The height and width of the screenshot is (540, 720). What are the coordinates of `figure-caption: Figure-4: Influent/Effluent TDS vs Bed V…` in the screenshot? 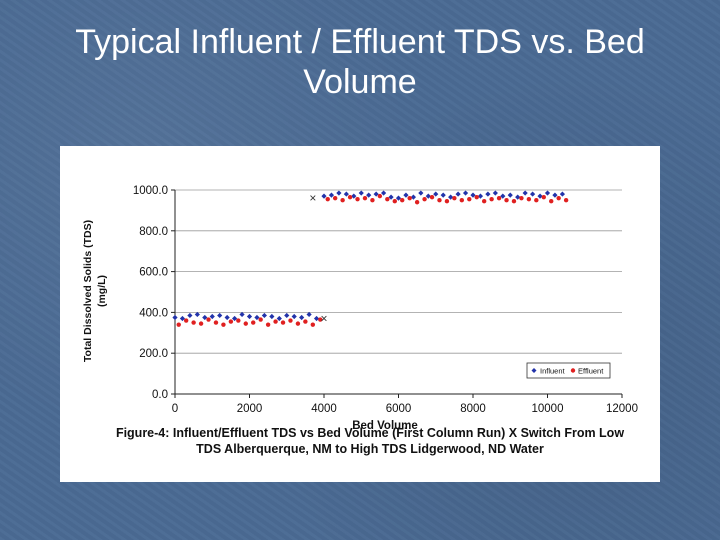 It's located at (370, 441).